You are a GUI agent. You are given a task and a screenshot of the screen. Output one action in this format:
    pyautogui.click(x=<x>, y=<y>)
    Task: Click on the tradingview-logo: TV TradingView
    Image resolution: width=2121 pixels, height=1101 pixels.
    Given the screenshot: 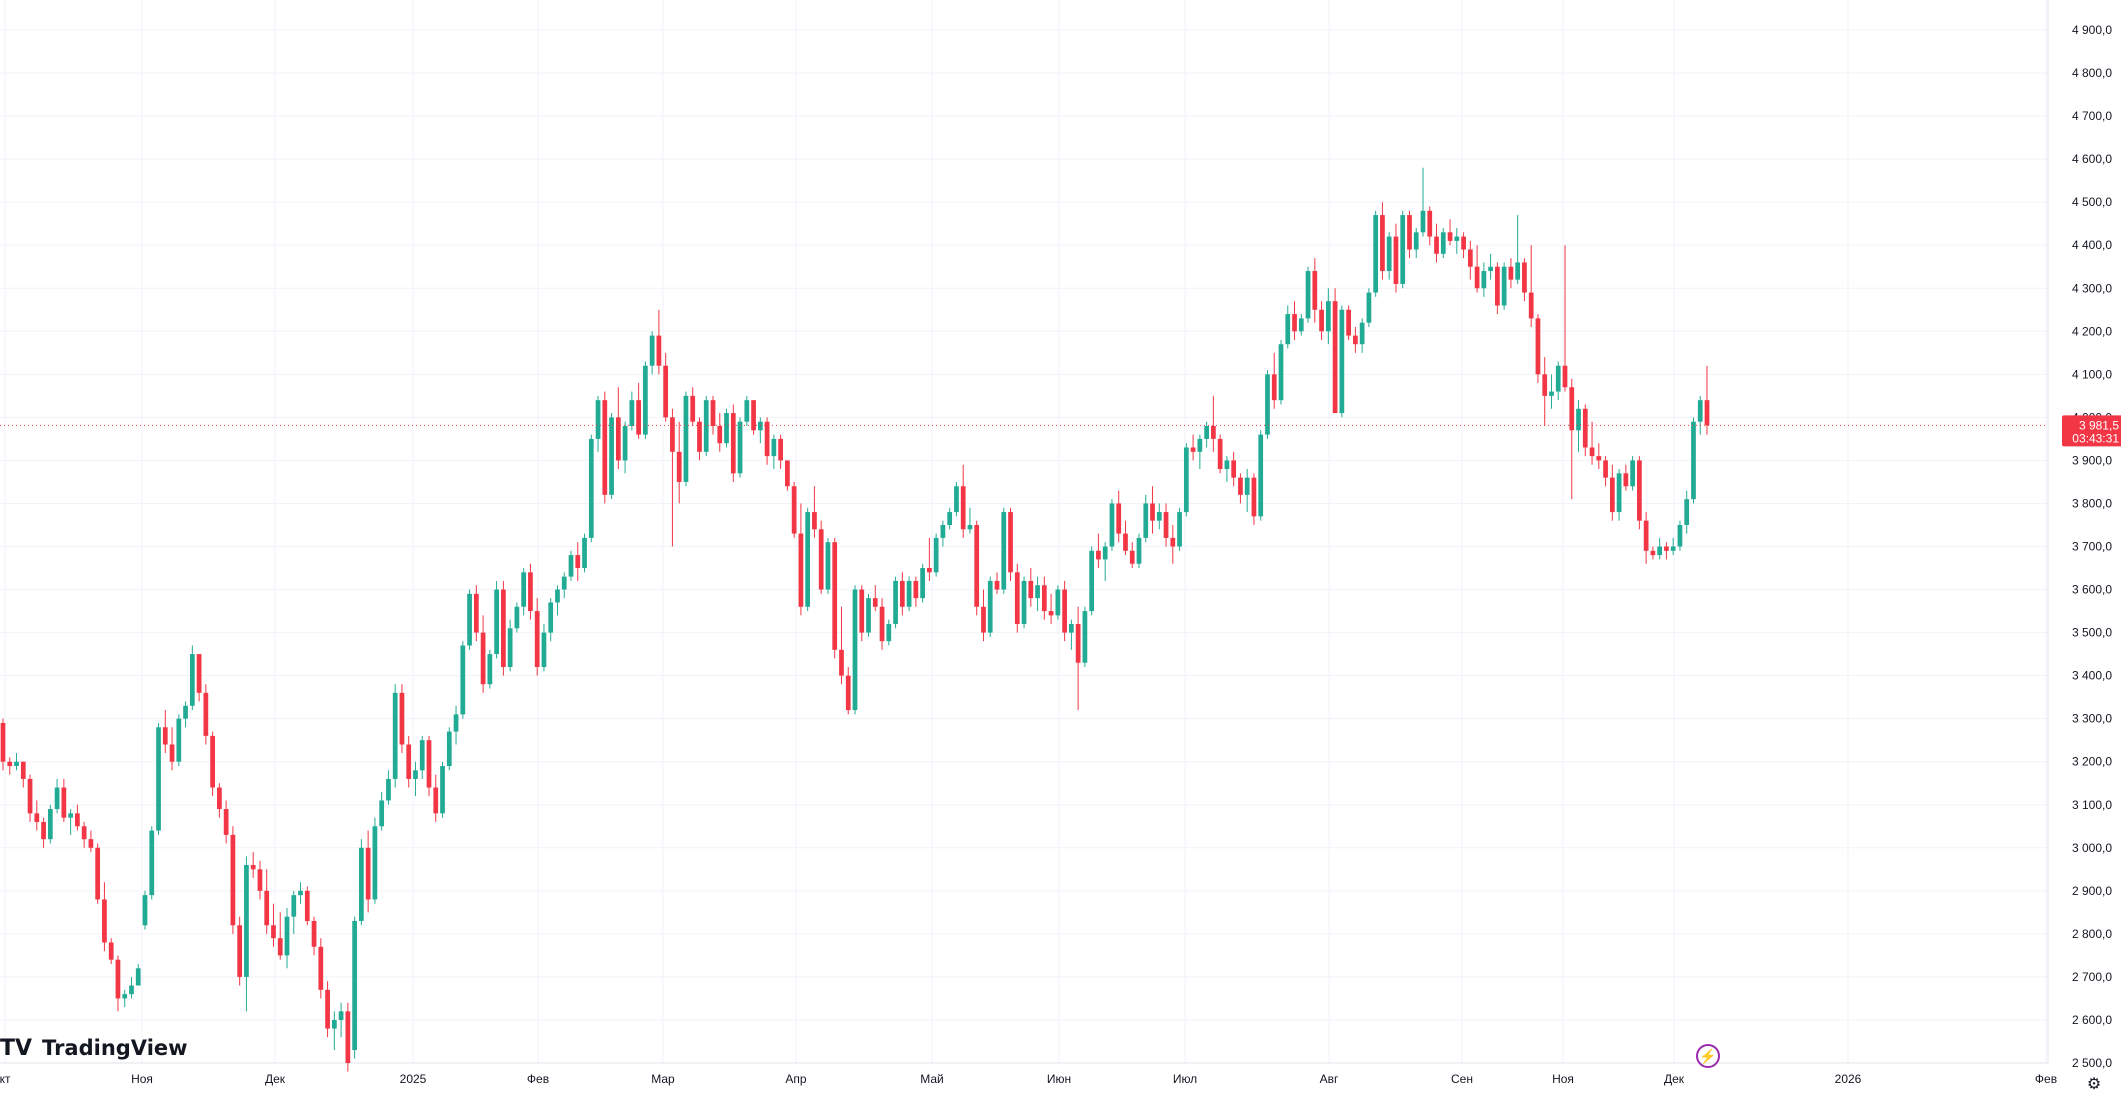 What is the action you would take?
    pyautogui.click(x=94, y=1048)
    